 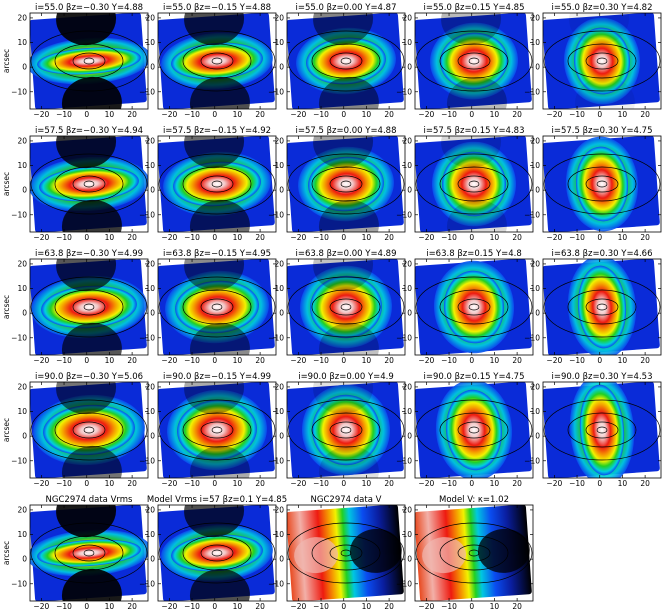 I want to click on map-panel: −20 −10 0 10 20 20 10 0 −10 i=90.0 βz=0.00 Υ=4.9, so click(x=337, y=430).